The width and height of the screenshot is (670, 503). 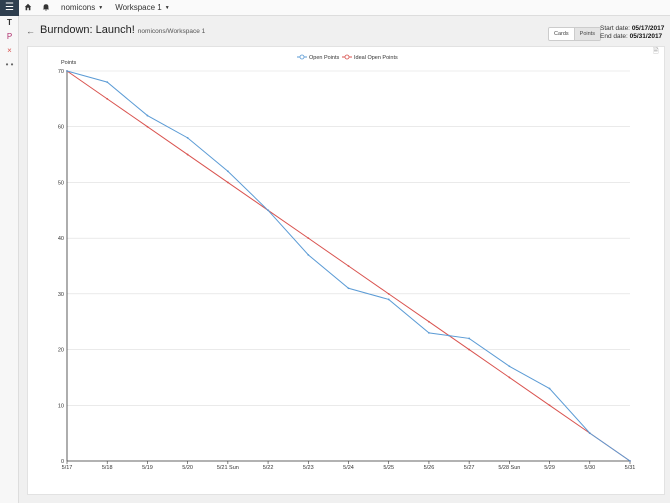 What do you see at coordinates (61, 351) in the screenshot?
I see `y-tick-label: 20` at bounding box center [61, 351].